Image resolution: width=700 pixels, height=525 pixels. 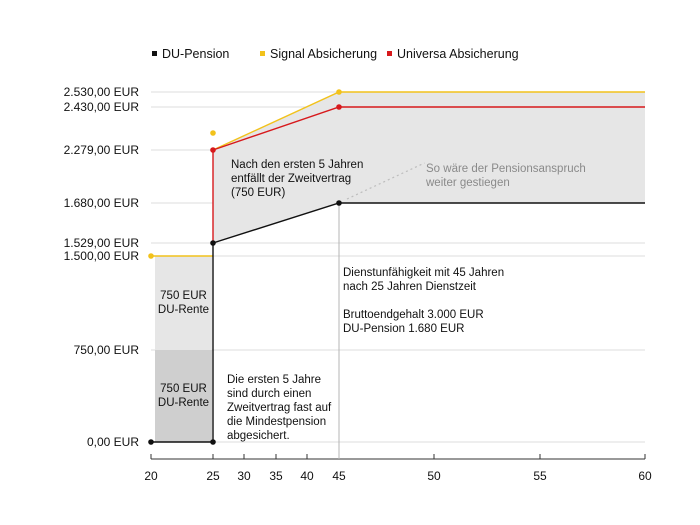 I want to click on annotation-first-five-years: sind durch einen, so click(x=269, y=394).